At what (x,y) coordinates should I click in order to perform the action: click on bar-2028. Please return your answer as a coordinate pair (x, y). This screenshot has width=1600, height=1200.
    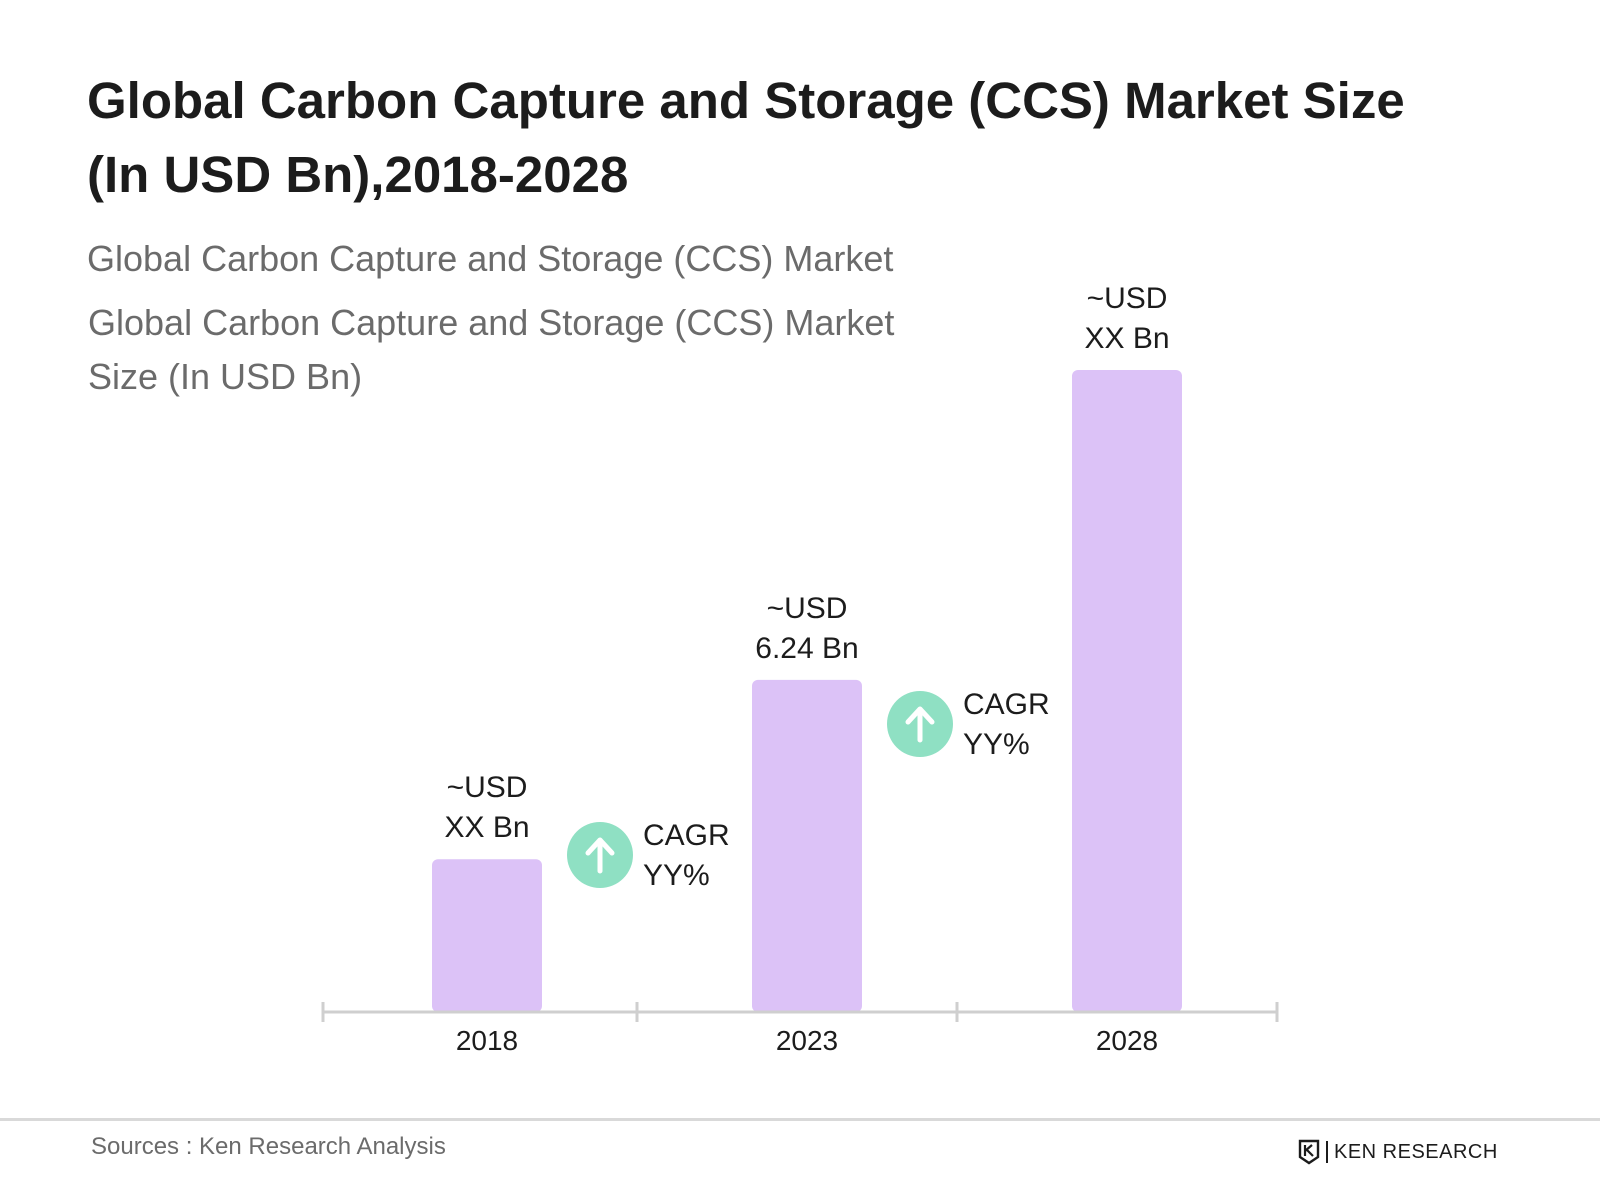
    Looking at the image, I should click on (1127, 691).